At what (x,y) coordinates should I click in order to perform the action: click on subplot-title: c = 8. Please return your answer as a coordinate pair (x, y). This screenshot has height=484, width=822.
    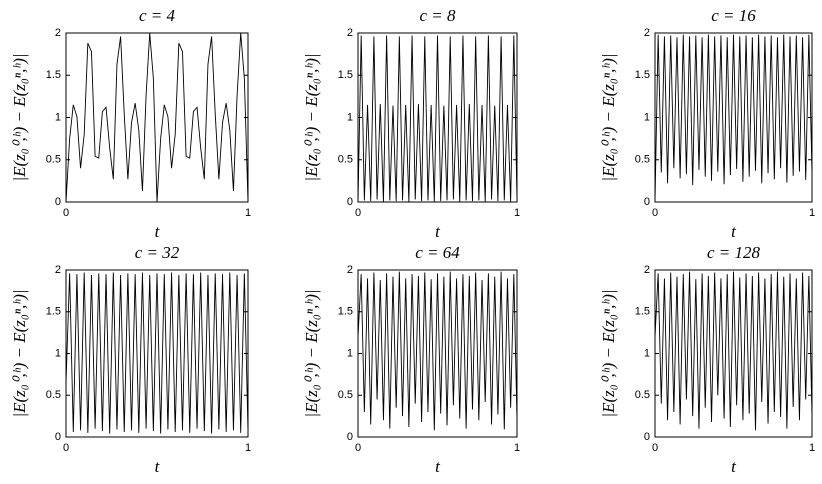
    Looking at the image, I should click on (437, 15).